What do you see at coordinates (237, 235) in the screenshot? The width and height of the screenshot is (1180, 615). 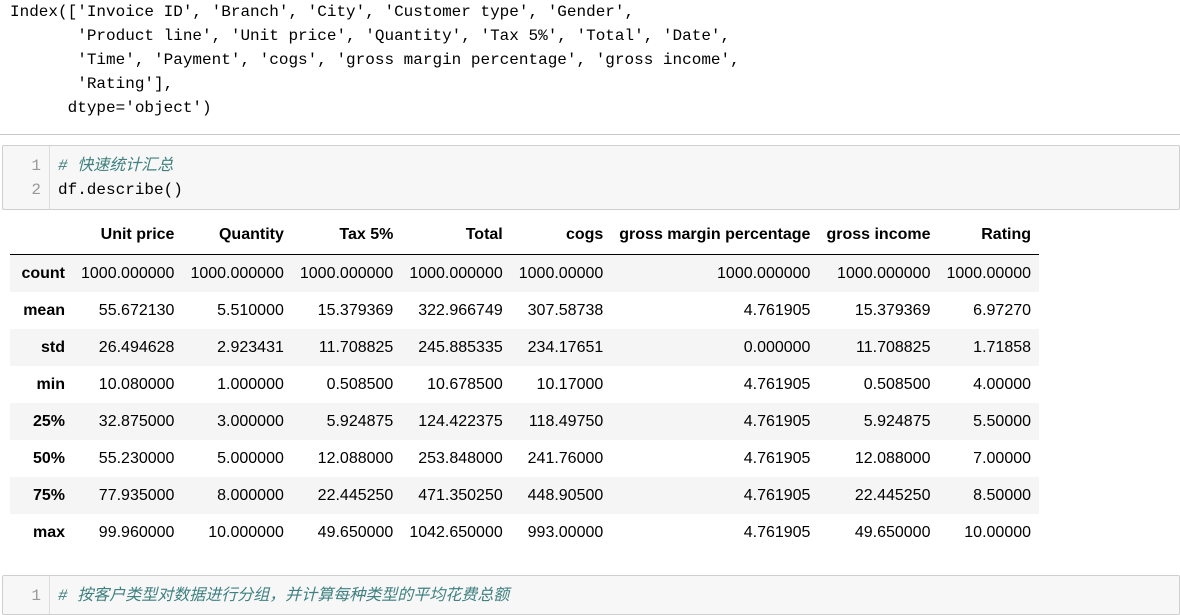 I see `column-header: Quantity` at bounding box center [237, 235].